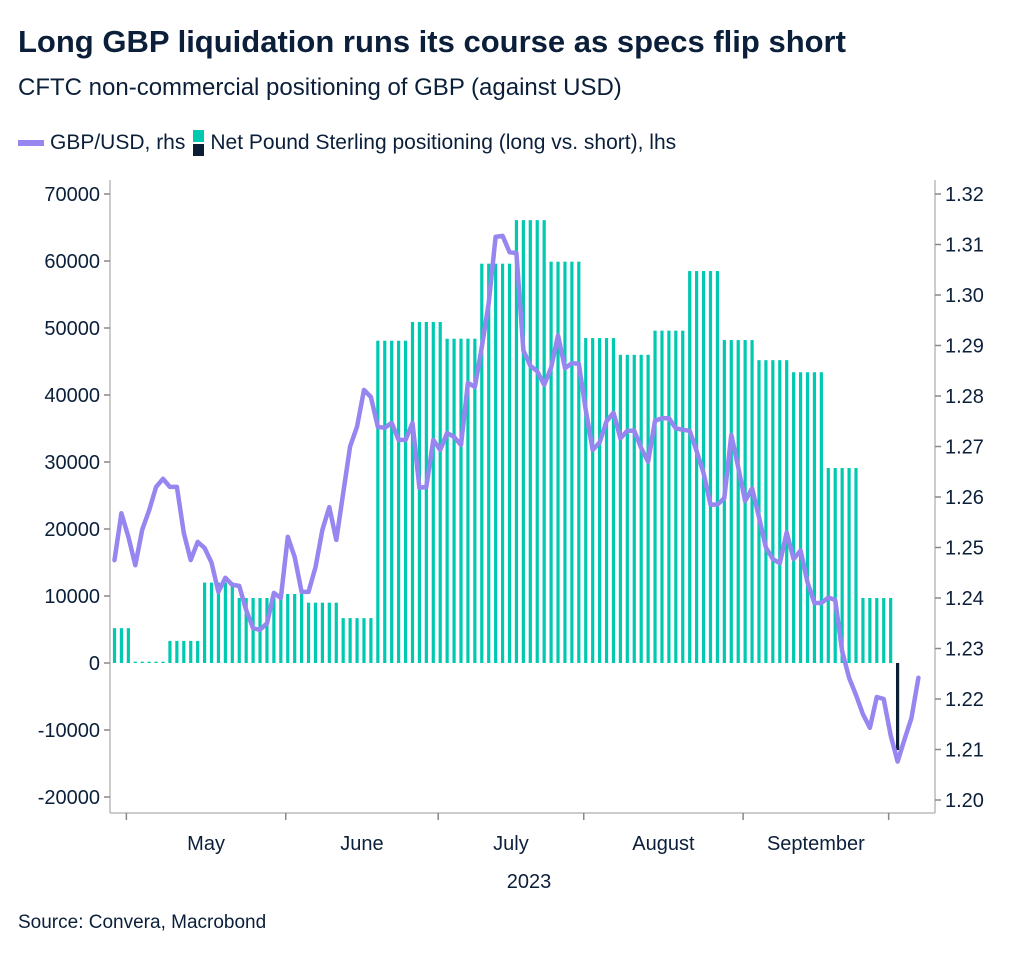 The image size is (1024, 958). Describe the element at coordinates (142, 922) in the screenshot. I see `source-note: Source: Convera, Macrobond` at that location.